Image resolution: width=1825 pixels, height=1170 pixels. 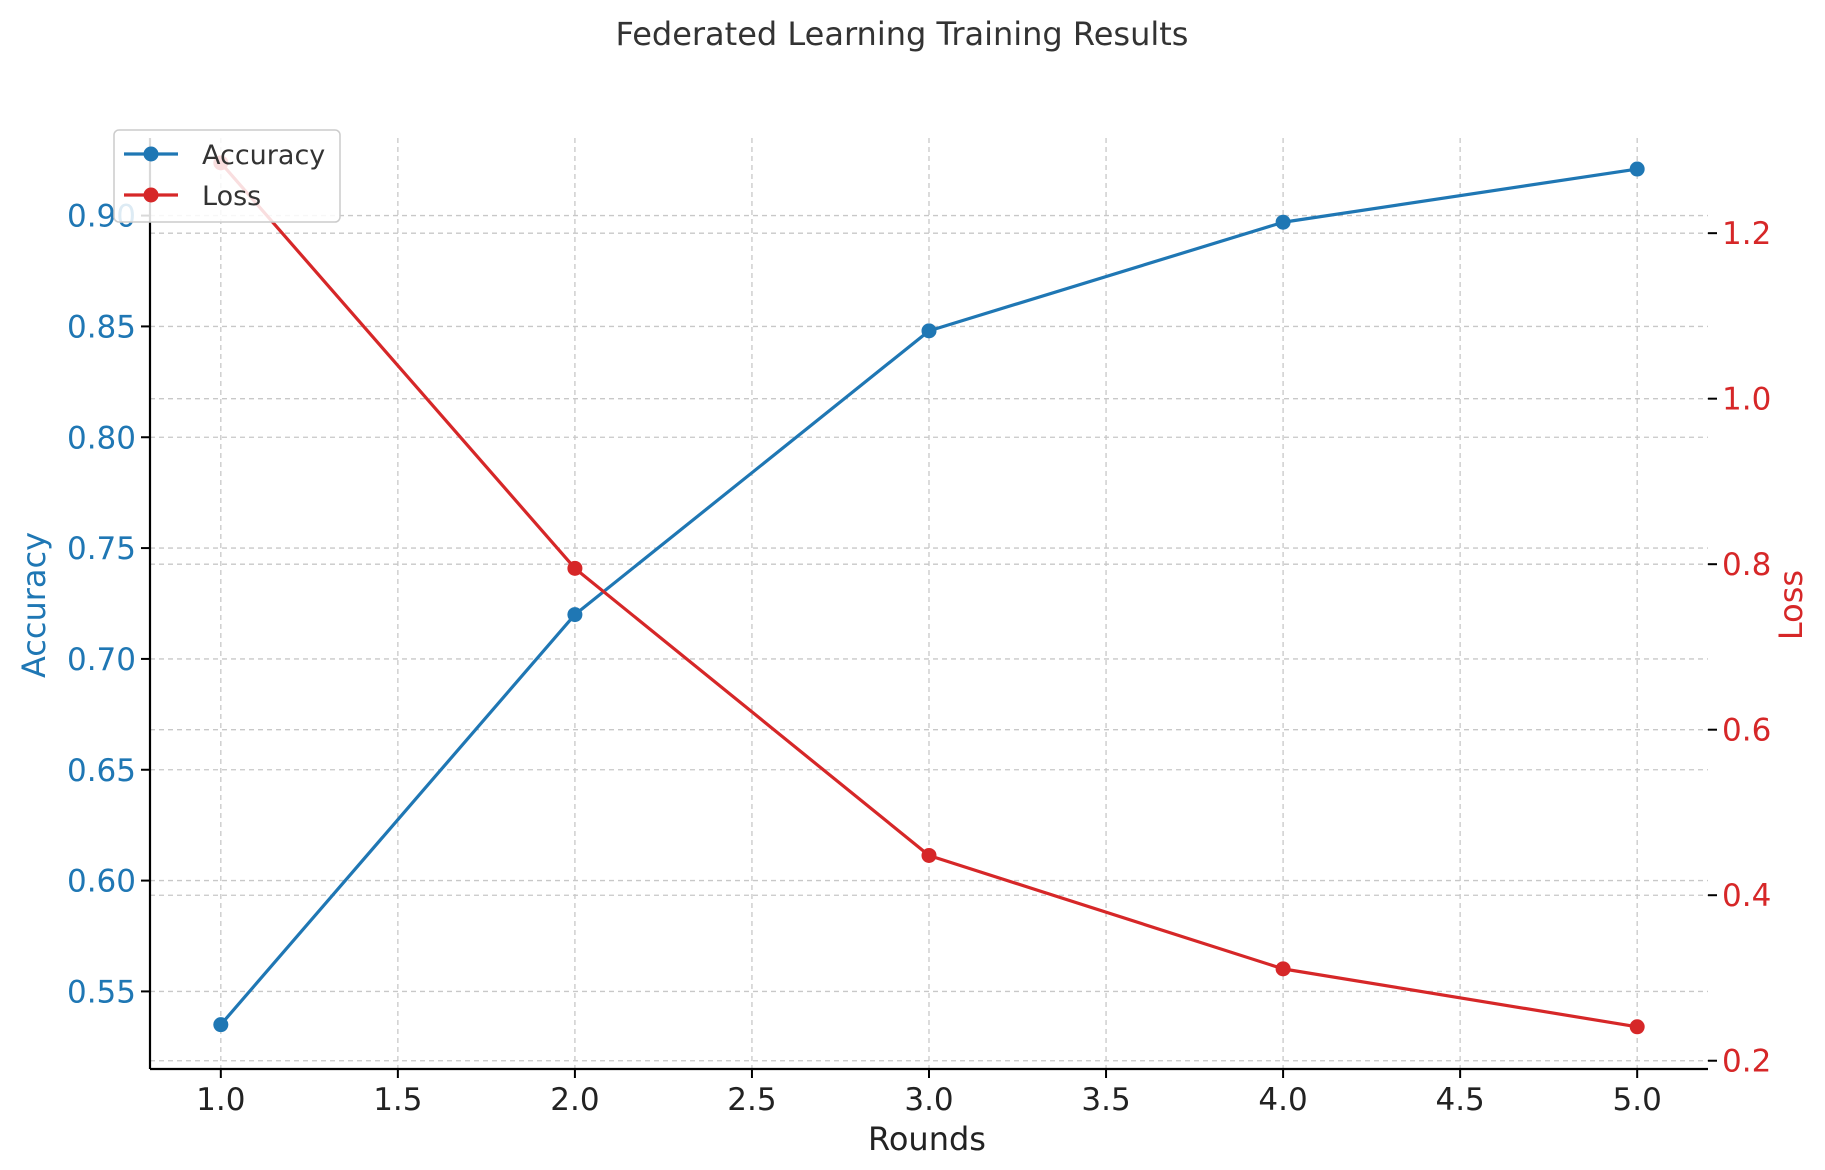 I want to click on x-tick-label: 1.5, so click(x=397, y=1100).